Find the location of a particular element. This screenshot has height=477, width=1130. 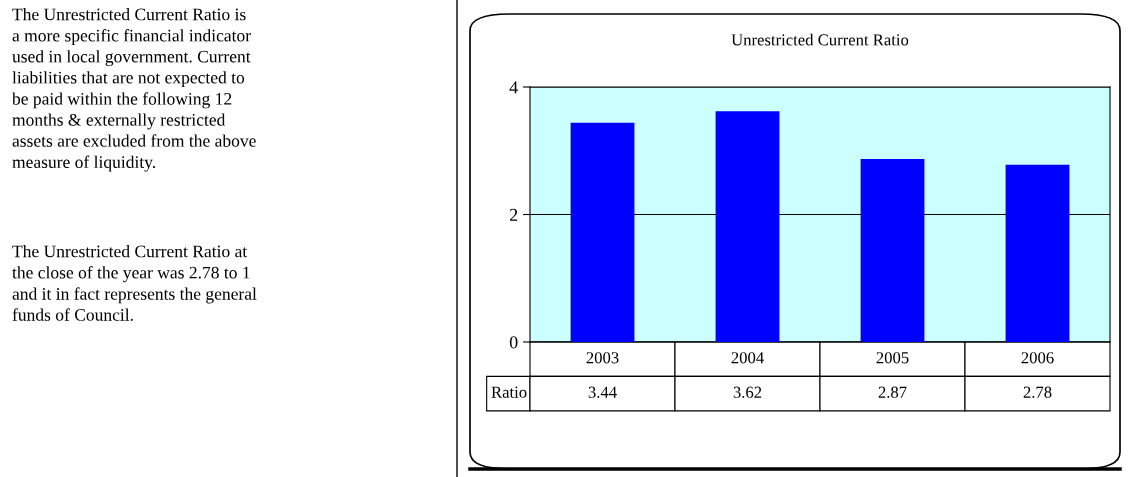

data-label: 2.78 is located at coordinates (1037, 392).